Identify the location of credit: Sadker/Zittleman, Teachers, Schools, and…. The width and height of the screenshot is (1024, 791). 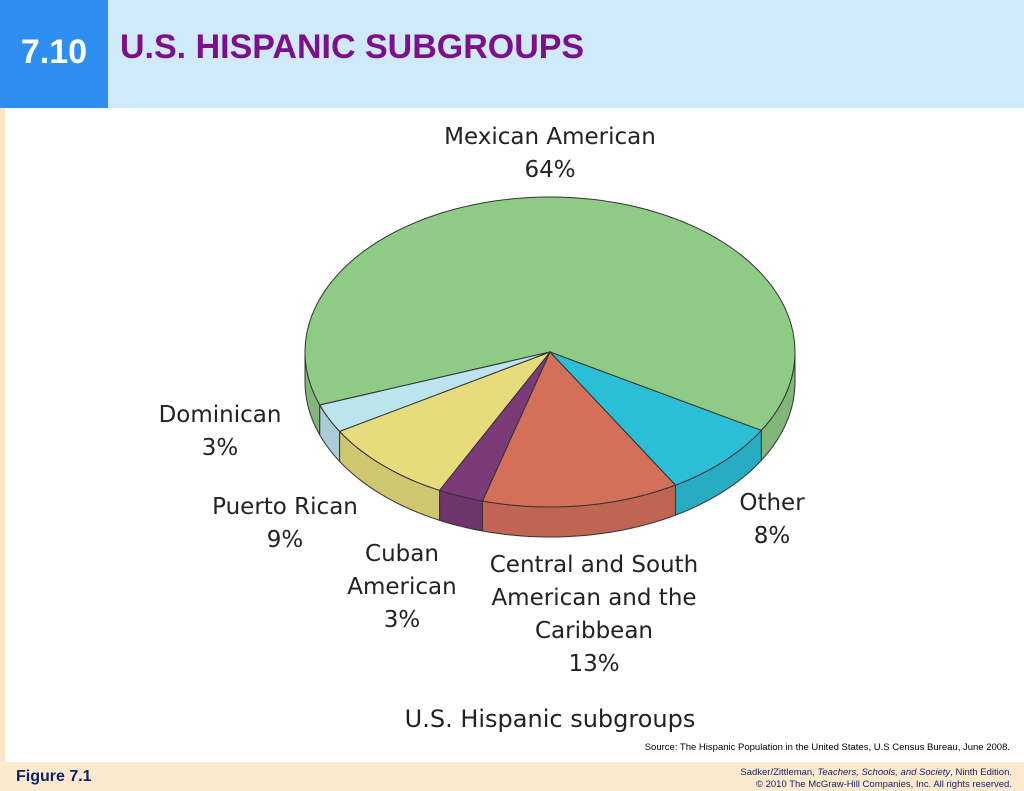
(876, 779).